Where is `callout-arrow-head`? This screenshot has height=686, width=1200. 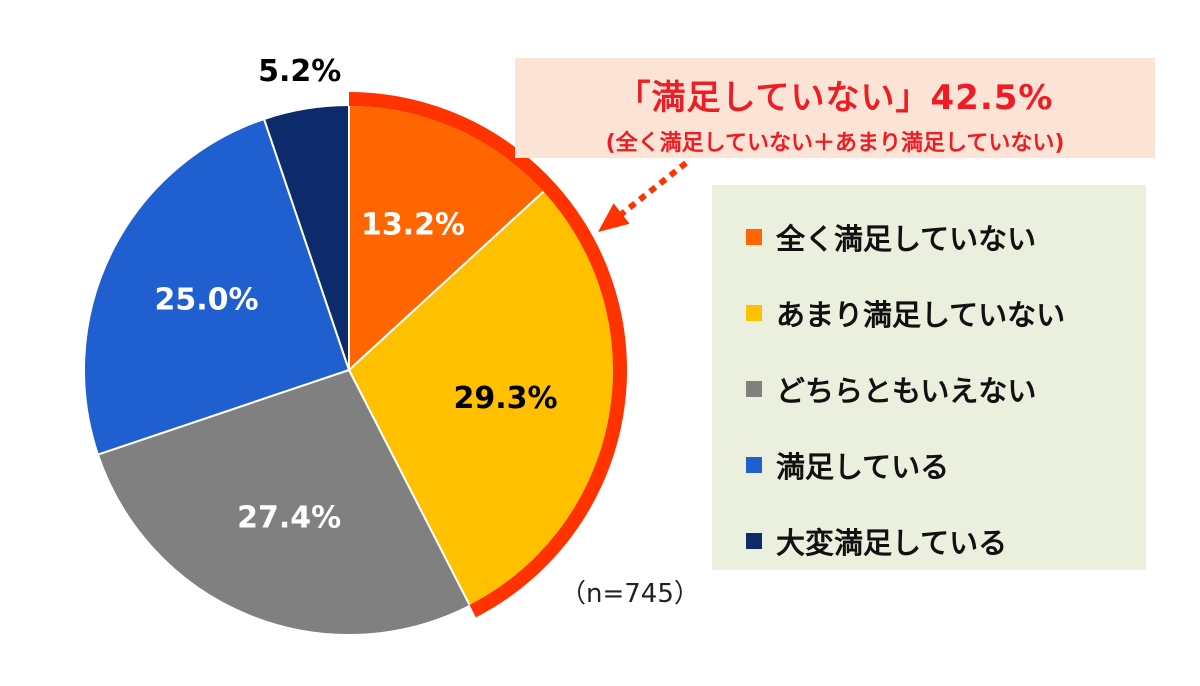
callout-arrow-head is located at coordinates (614, 217).